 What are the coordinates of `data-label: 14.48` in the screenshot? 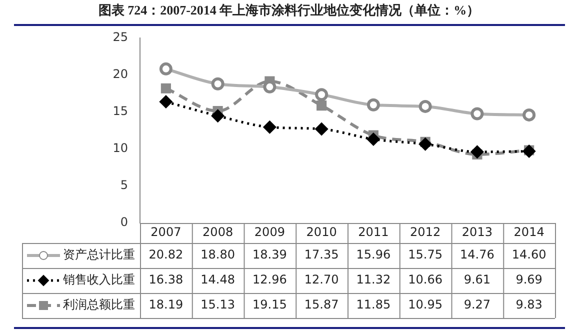 It's located at (217, 279).